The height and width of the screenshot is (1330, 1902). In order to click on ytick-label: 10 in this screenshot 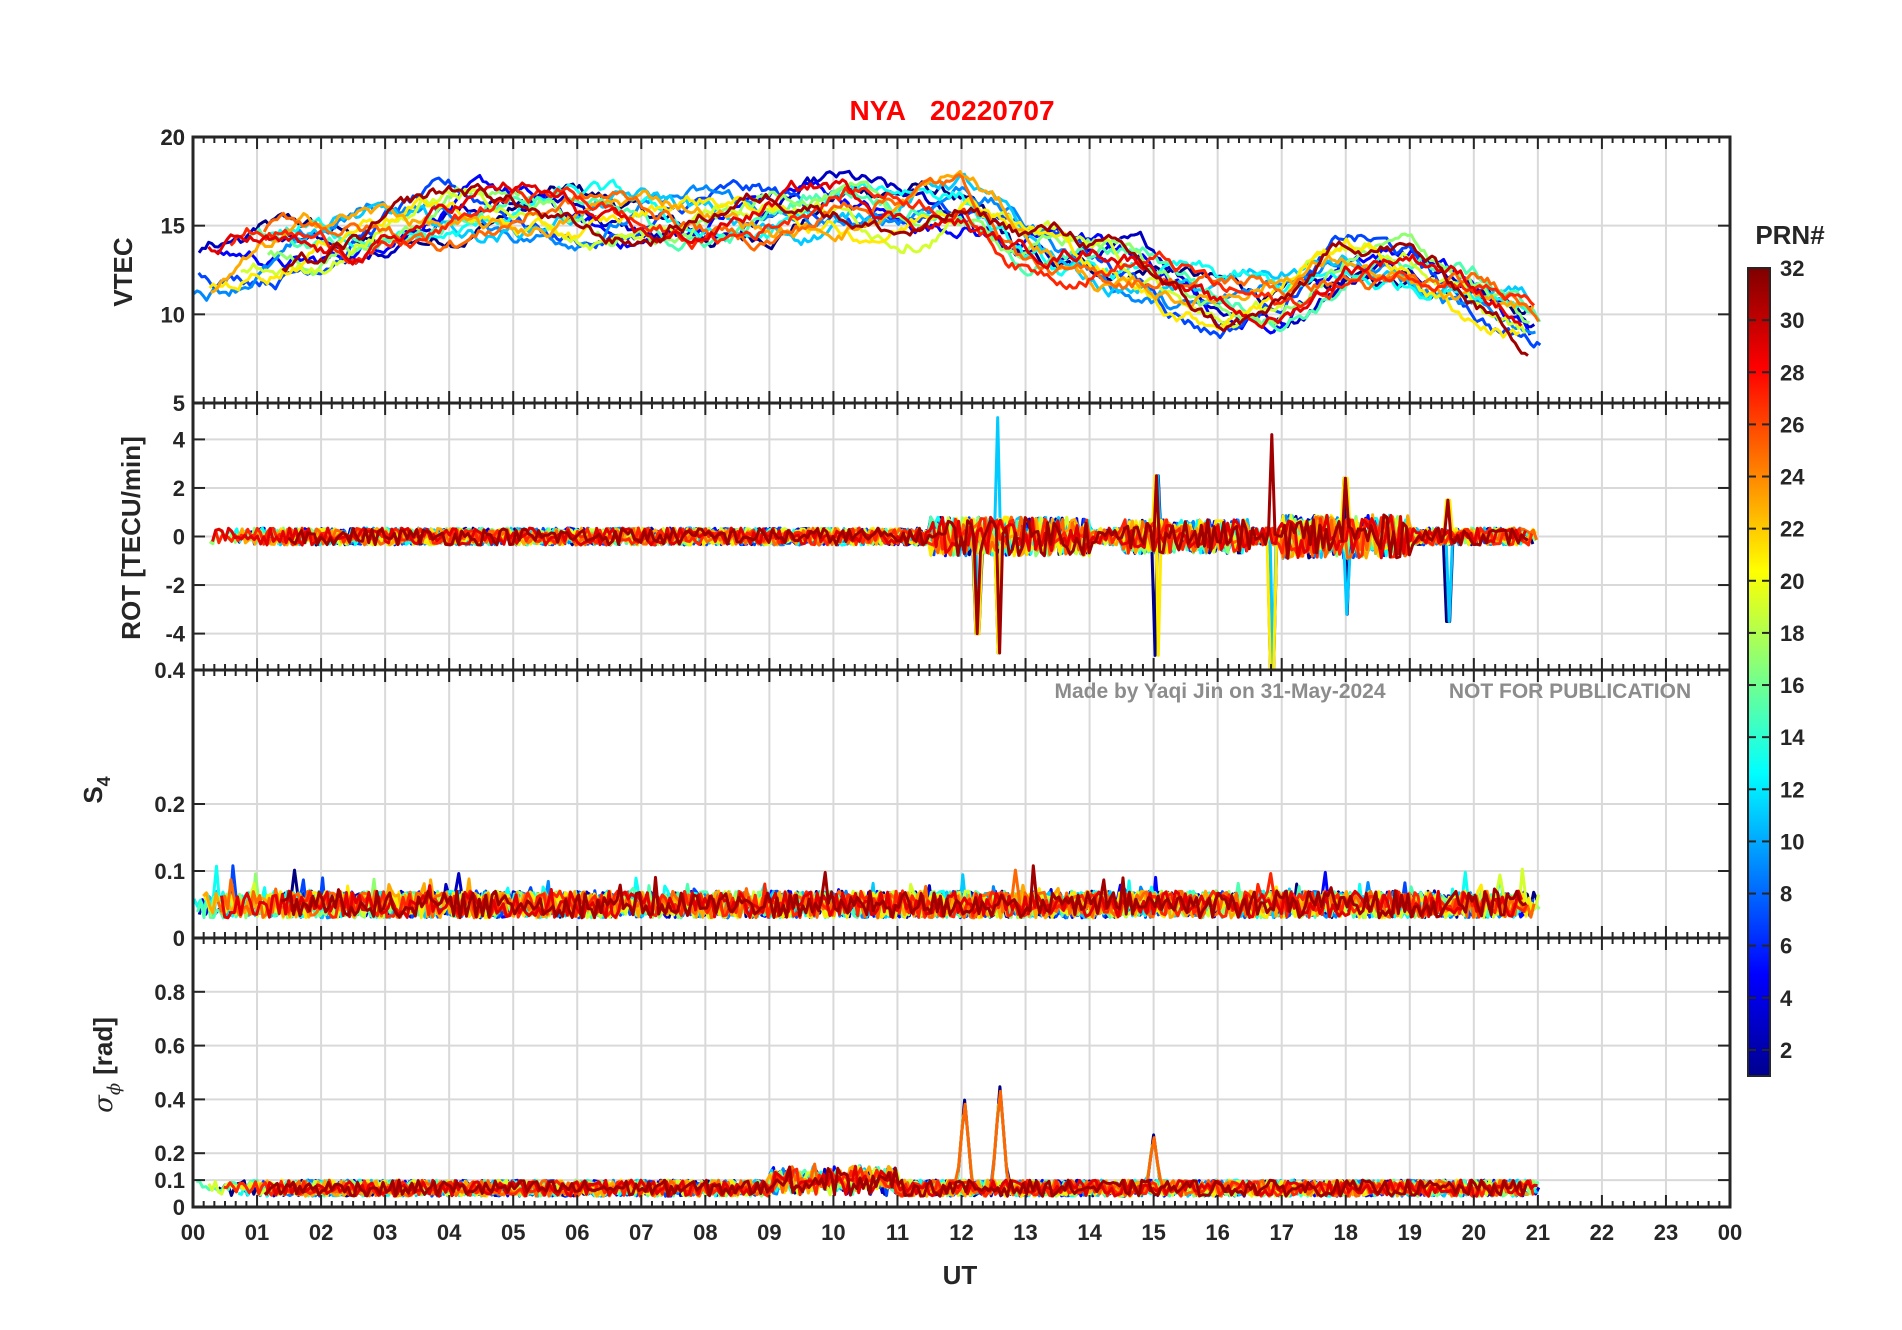, I will do `click(173, 314)`.